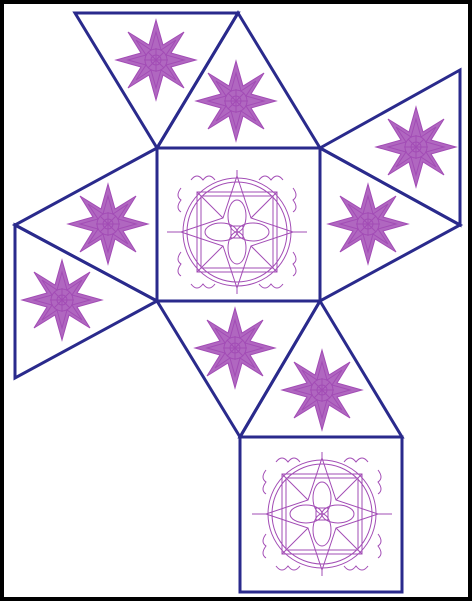 The image size is (472, 601). I want to click on face-tri-left-lower, so click(87, 301).